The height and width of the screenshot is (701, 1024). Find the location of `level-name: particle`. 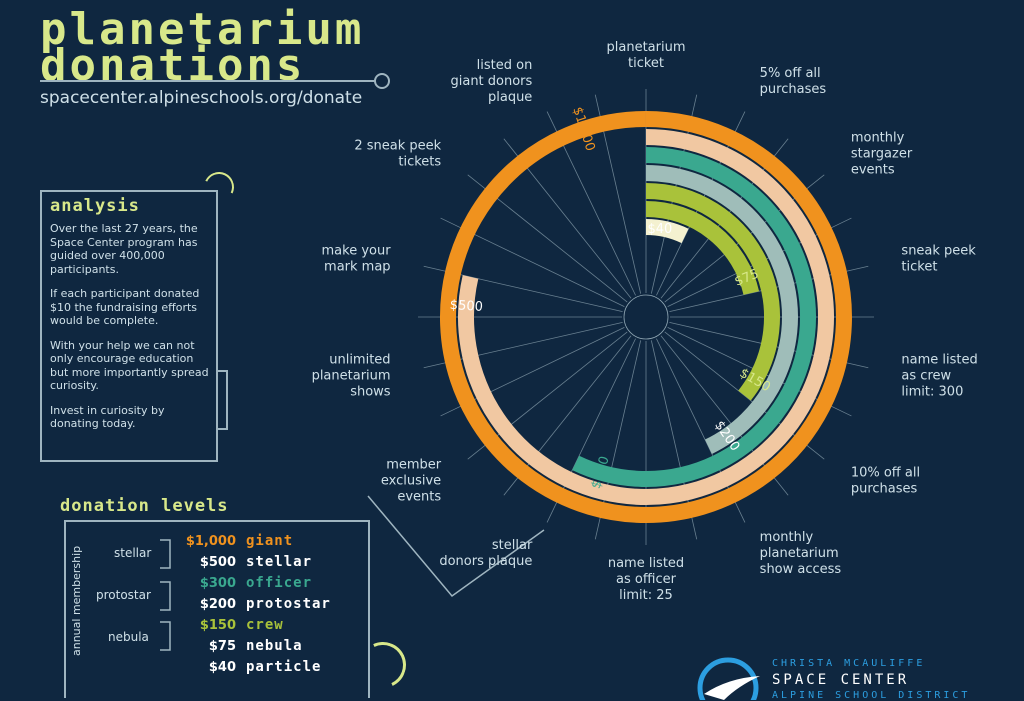

level-name: particle is located at coordinates (284, 667).